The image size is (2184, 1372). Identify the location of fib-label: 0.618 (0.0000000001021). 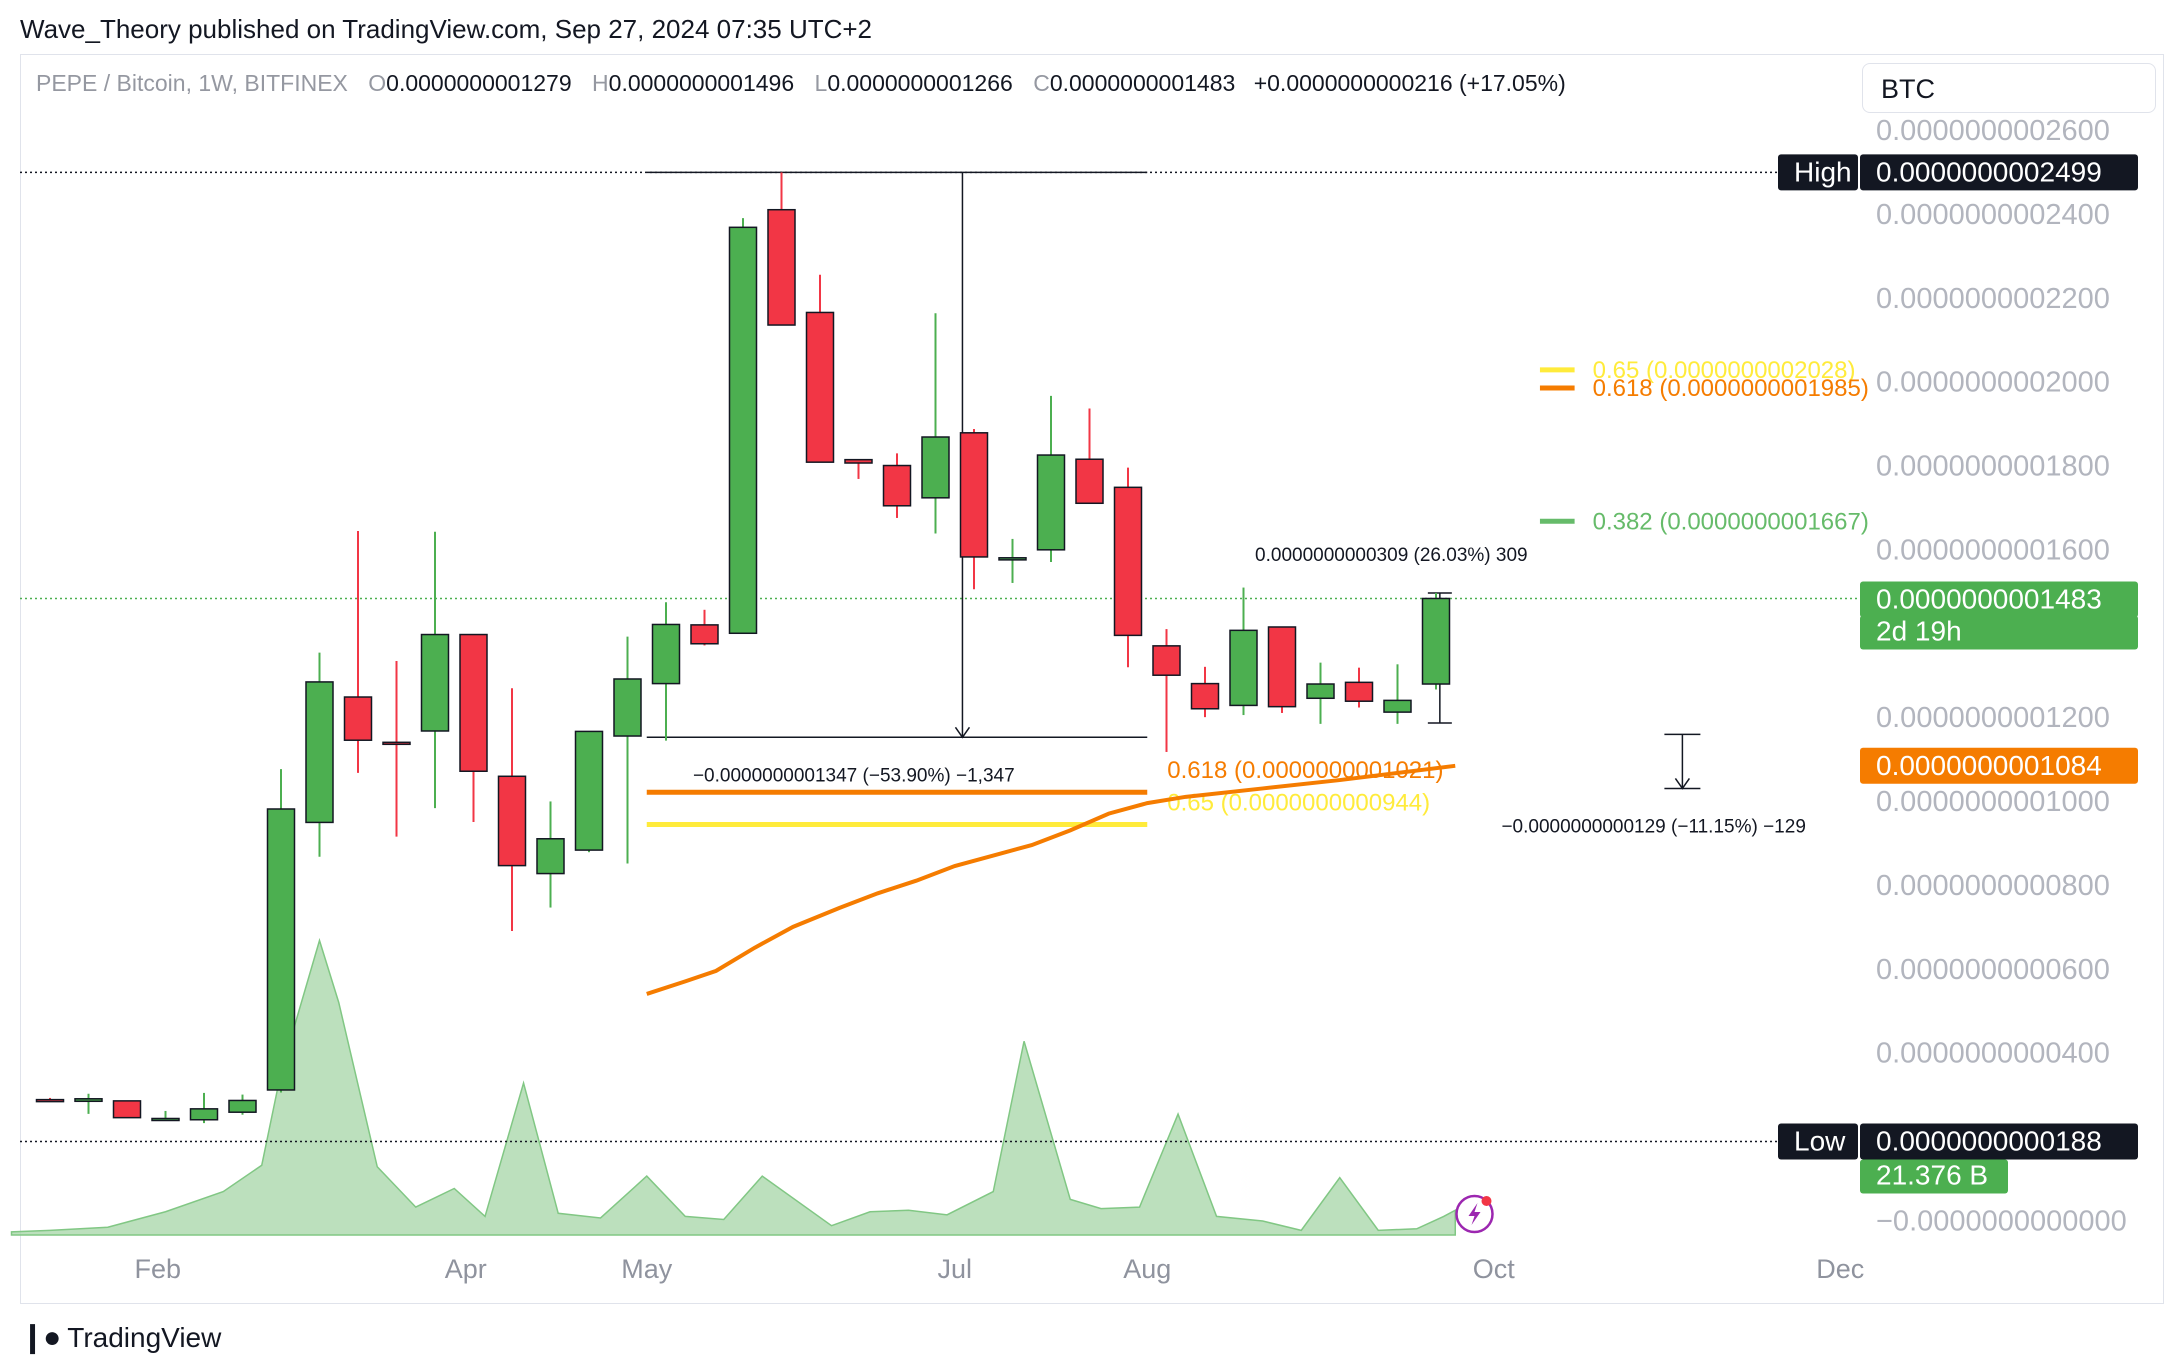
(1305, 770).